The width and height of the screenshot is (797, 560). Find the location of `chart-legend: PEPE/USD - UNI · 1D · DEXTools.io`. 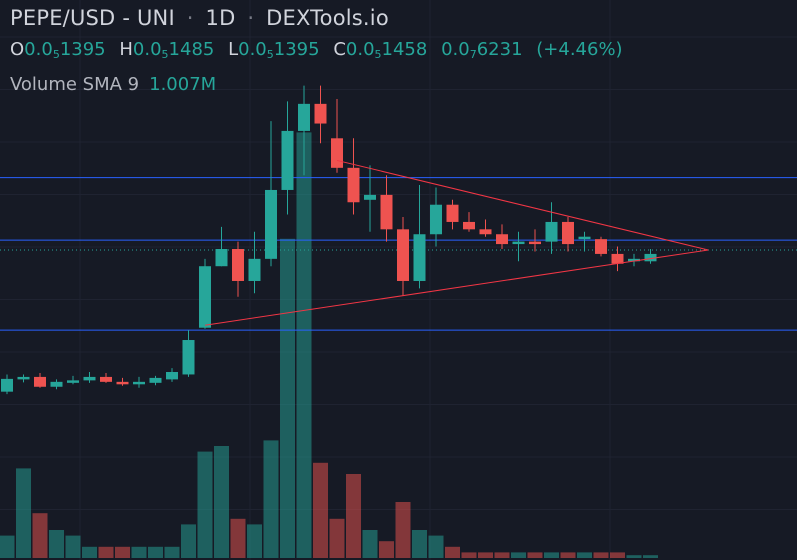

chart-legend: PEPE/USD - UNI · 1D · DEXTools.io is located at coordinates (199, 18).